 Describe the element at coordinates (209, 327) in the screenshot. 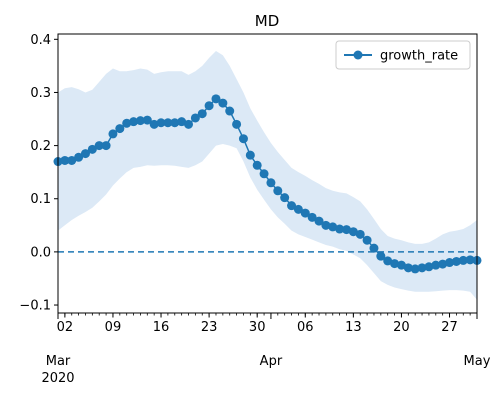

I see `x-tick-label: 23` at that location.